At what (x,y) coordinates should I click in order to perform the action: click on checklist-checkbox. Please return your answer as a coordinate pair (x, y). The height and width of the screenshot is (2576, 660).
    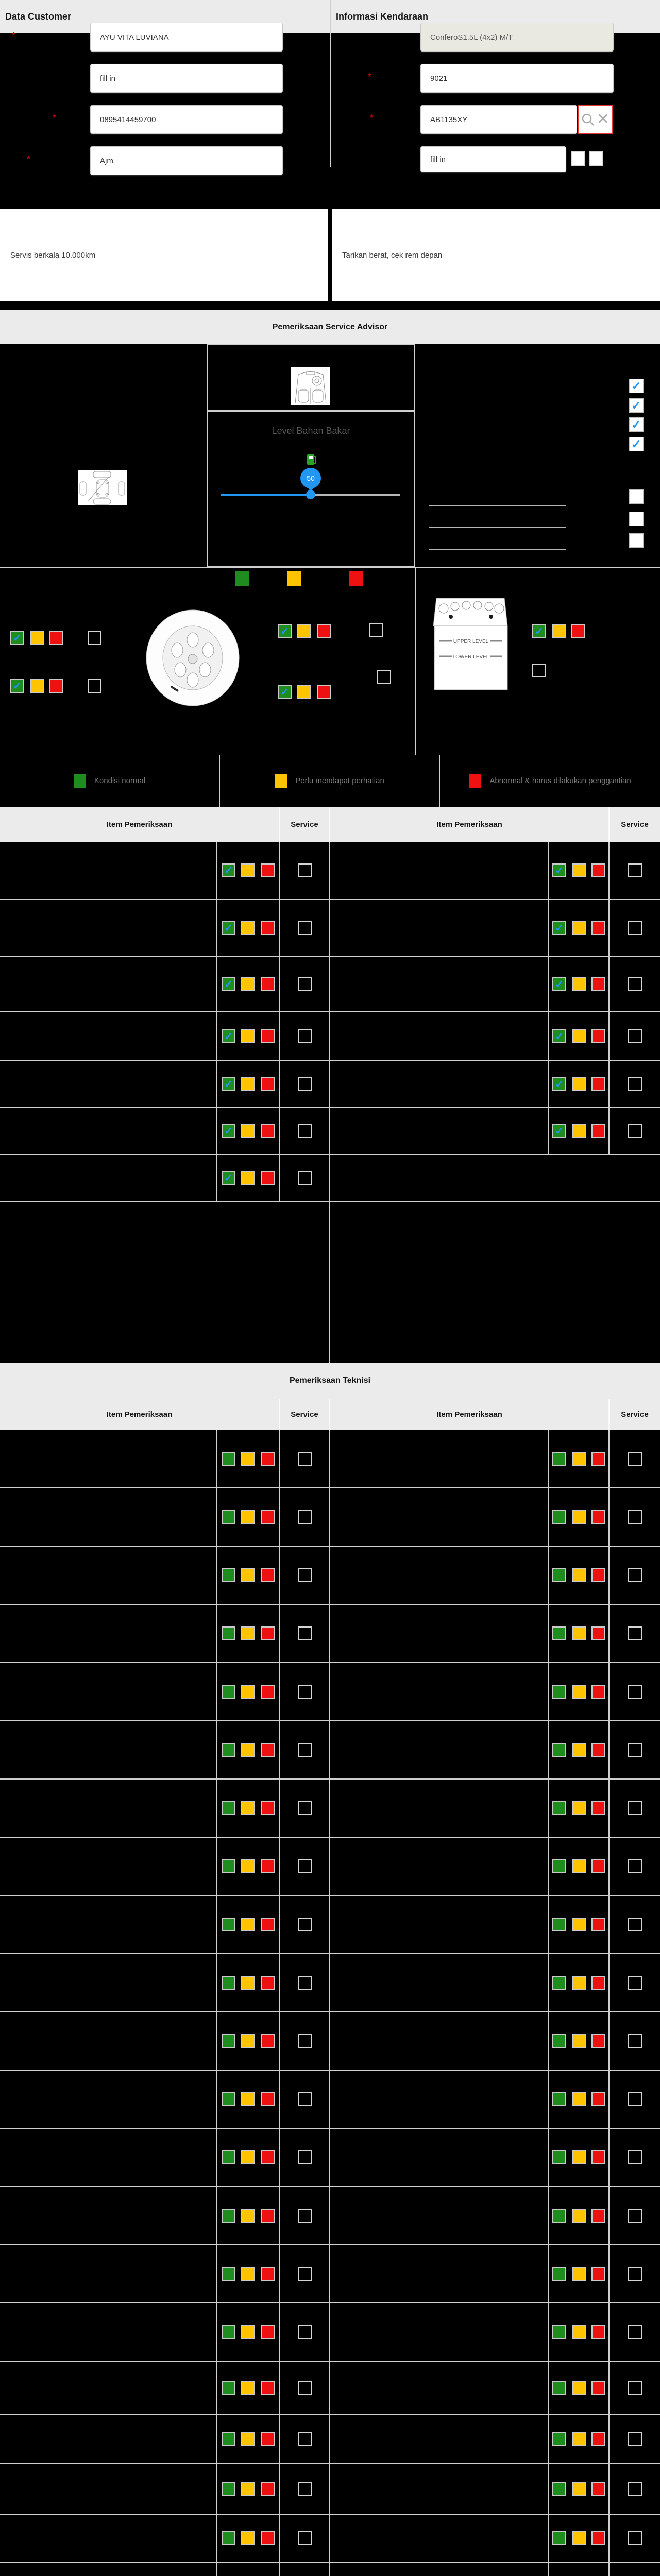
    Looking at the image, I should click on (636, 519).